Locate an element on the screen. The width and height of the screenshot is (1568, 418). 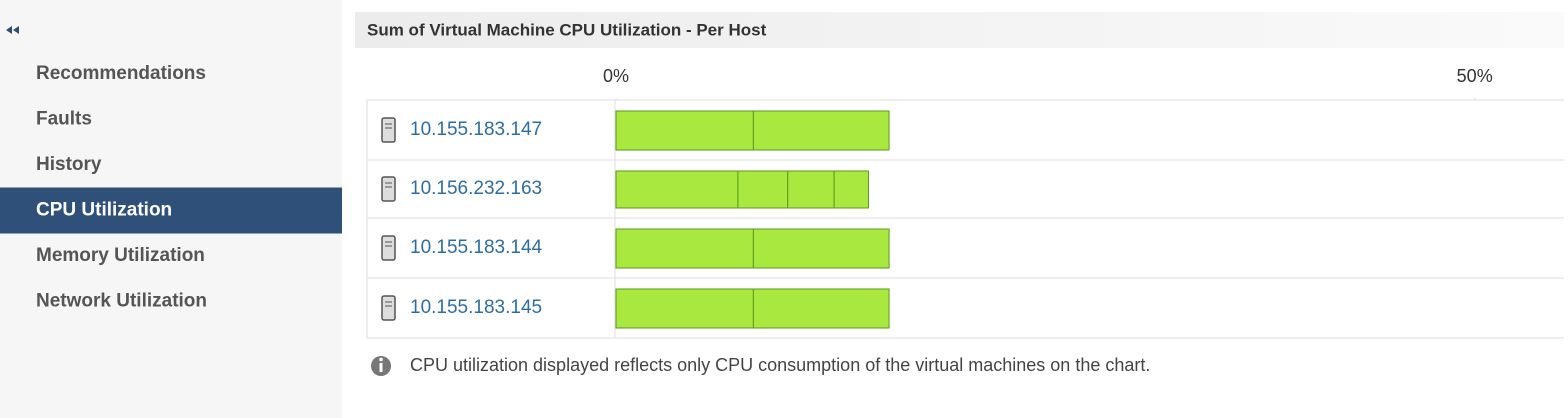
host-link: 10.155.183.145 is located at coordinates (476, 307).